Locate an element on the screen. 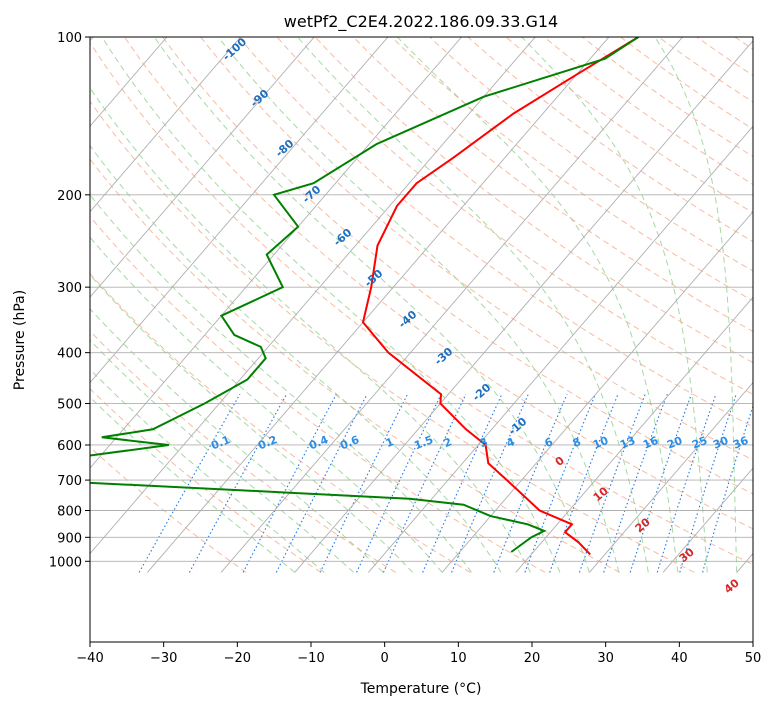  y-tick-label: 100 is located at coordinates (69, 38).